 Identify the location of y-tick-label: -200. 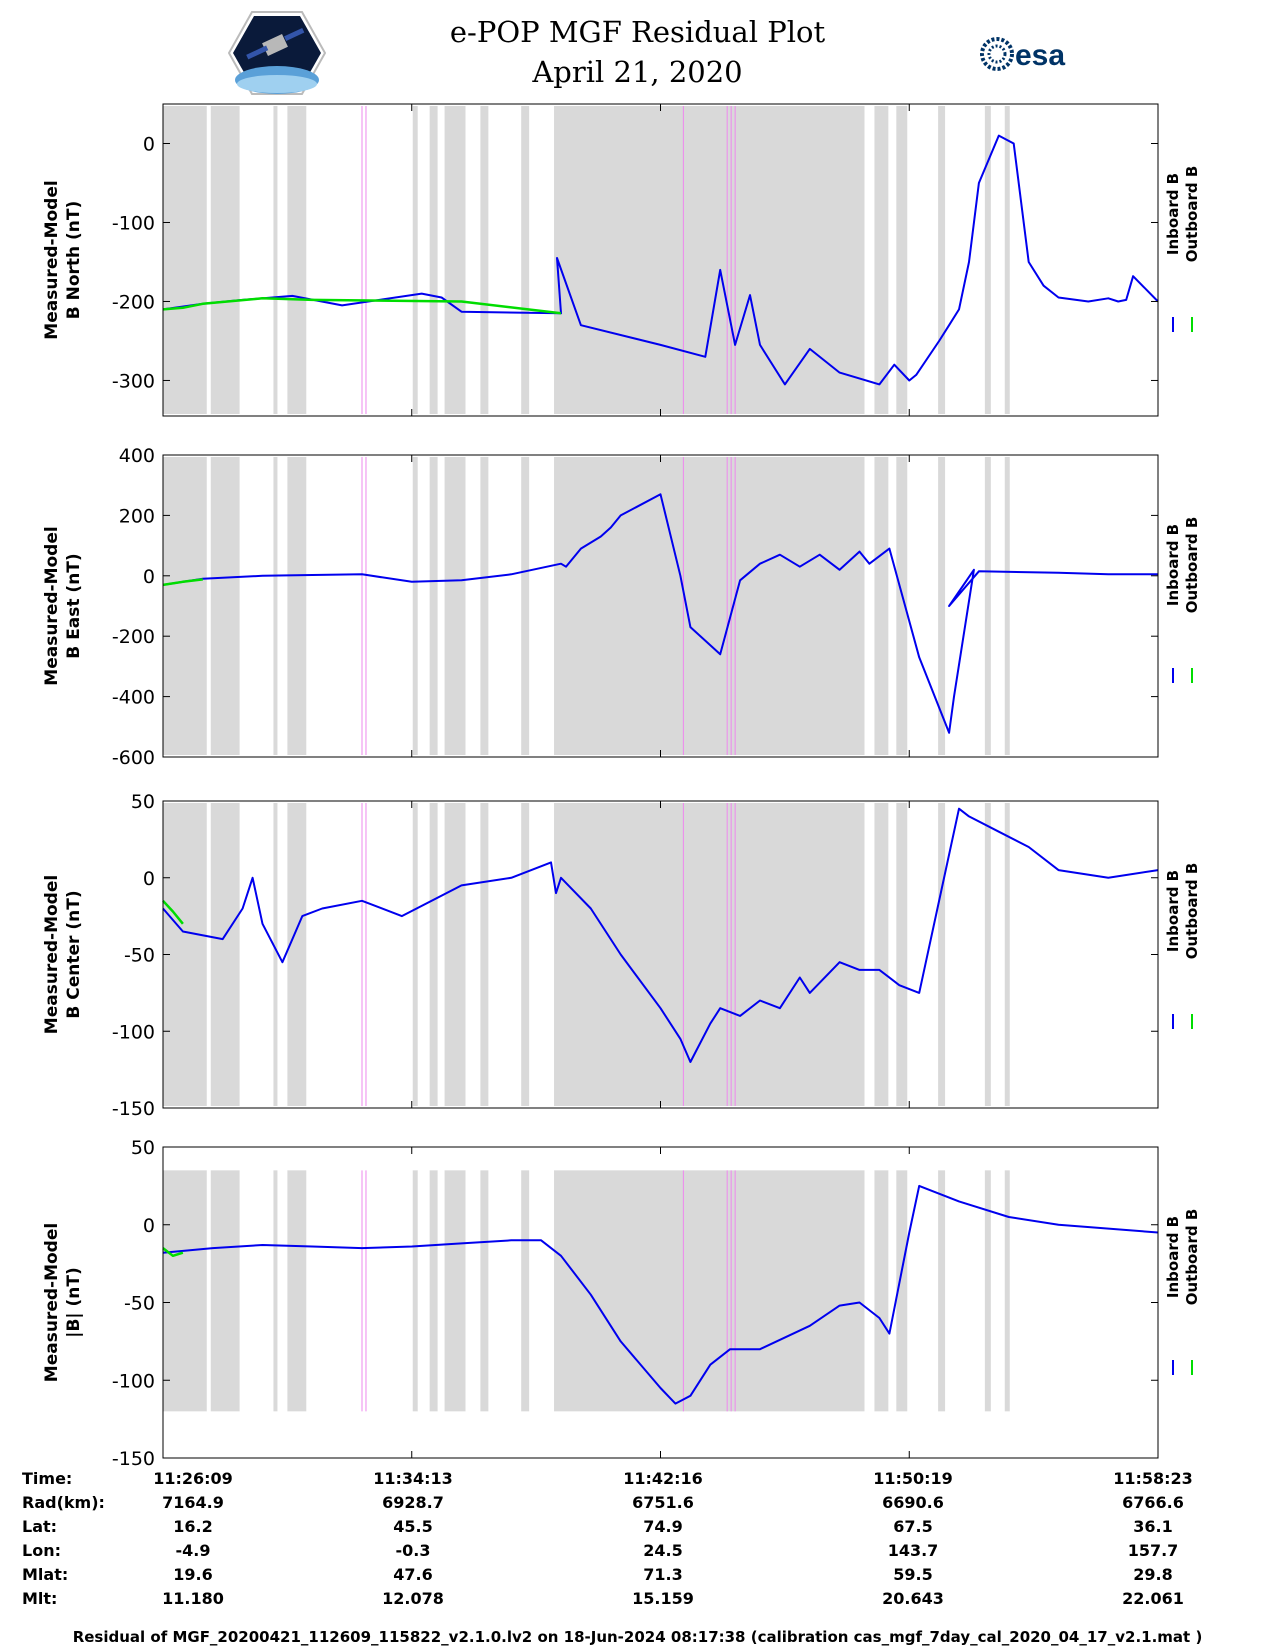
(133, 302).